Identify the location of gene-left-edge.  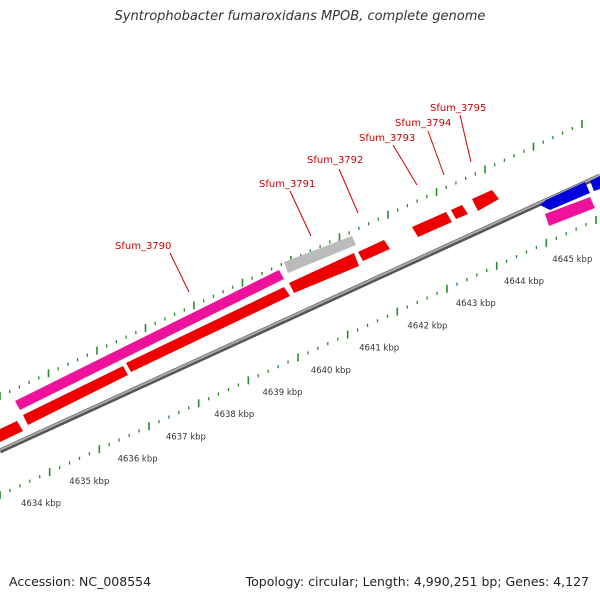
(11, 431).